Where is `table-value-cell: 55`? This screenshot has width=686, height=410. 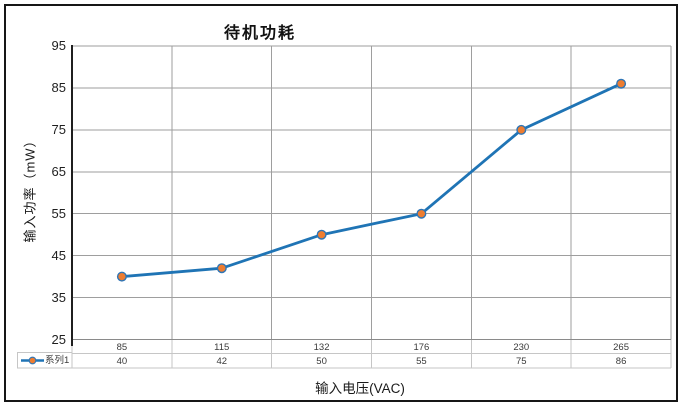
table-value-cell: 55 is located at coordinates (421, 361).